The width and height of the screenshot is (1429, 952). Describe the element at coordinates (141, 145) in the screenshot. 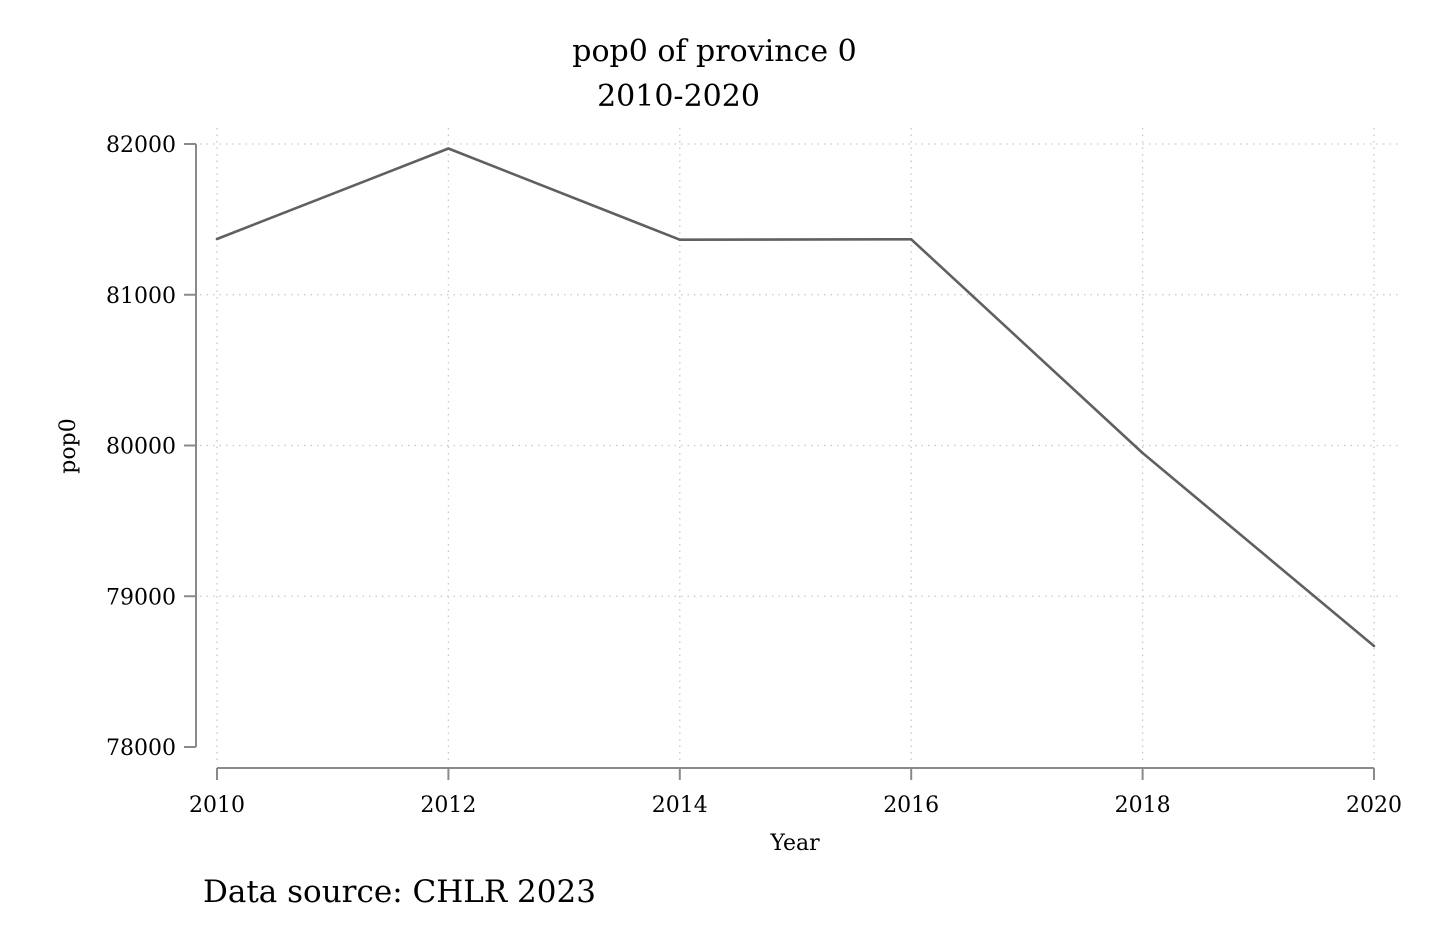

I see `y-tick-label: 82000` at that location.